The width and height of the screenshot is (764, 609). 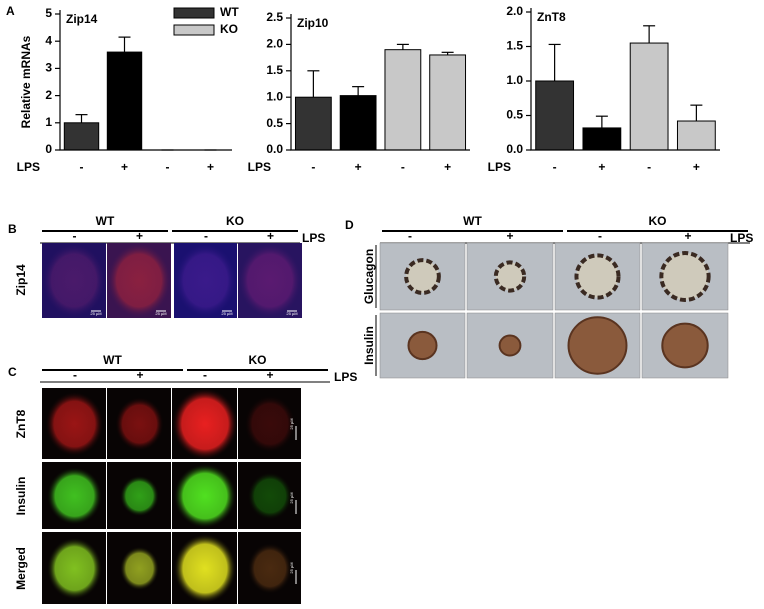 I want to click on chart-title: ZnT8, so click(x=551, y=17).